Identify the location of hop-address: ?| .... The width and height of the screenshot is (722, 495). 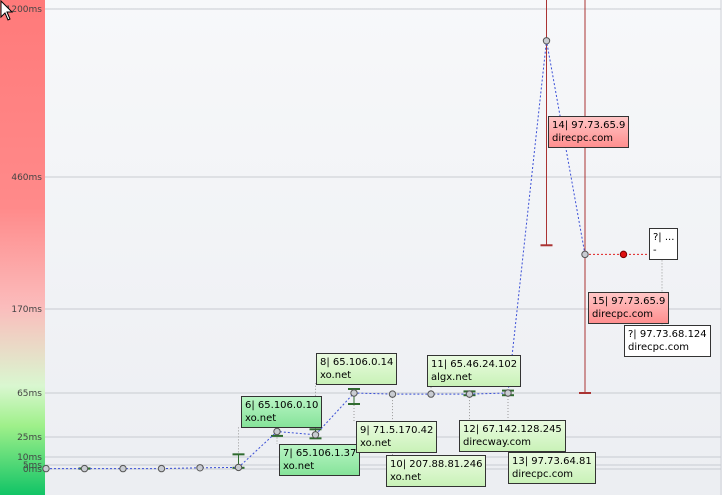
(664, 237).